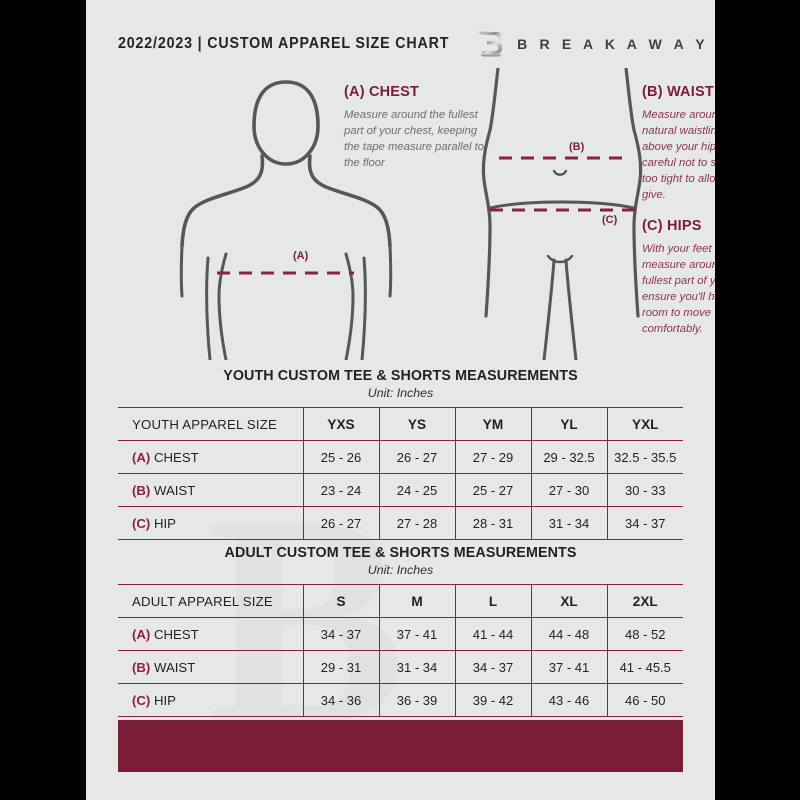 The width and height of the screenshot is (800, 800). What do you see at coordinates (568, 523) in the screenshot?
I see `youth-hip-yl: 31 - 34` at bounding box center [568, 523].